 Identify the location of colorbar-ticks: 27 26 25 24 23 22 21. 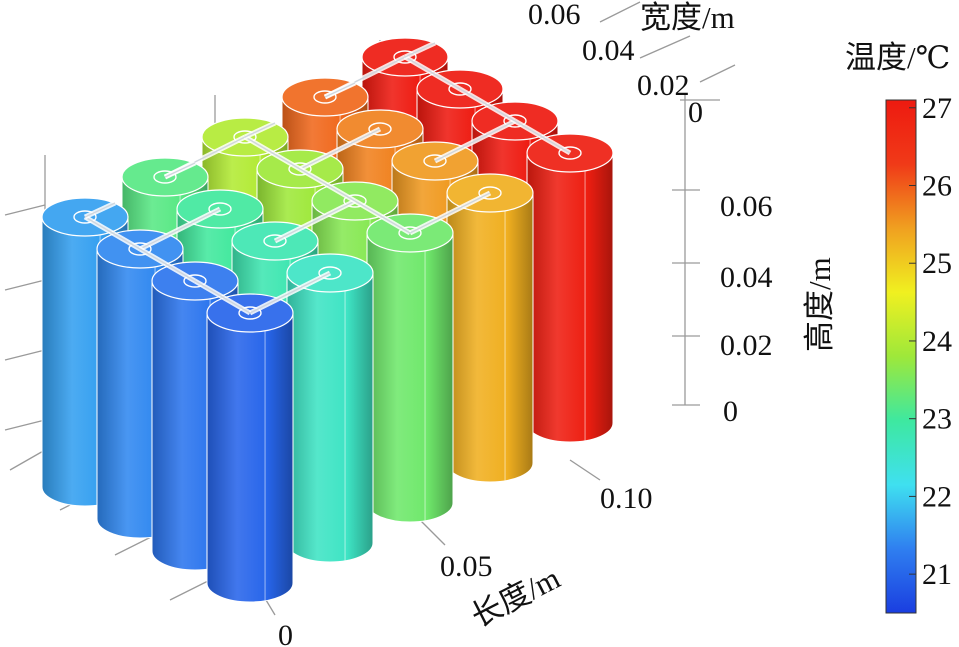
(930, 341).